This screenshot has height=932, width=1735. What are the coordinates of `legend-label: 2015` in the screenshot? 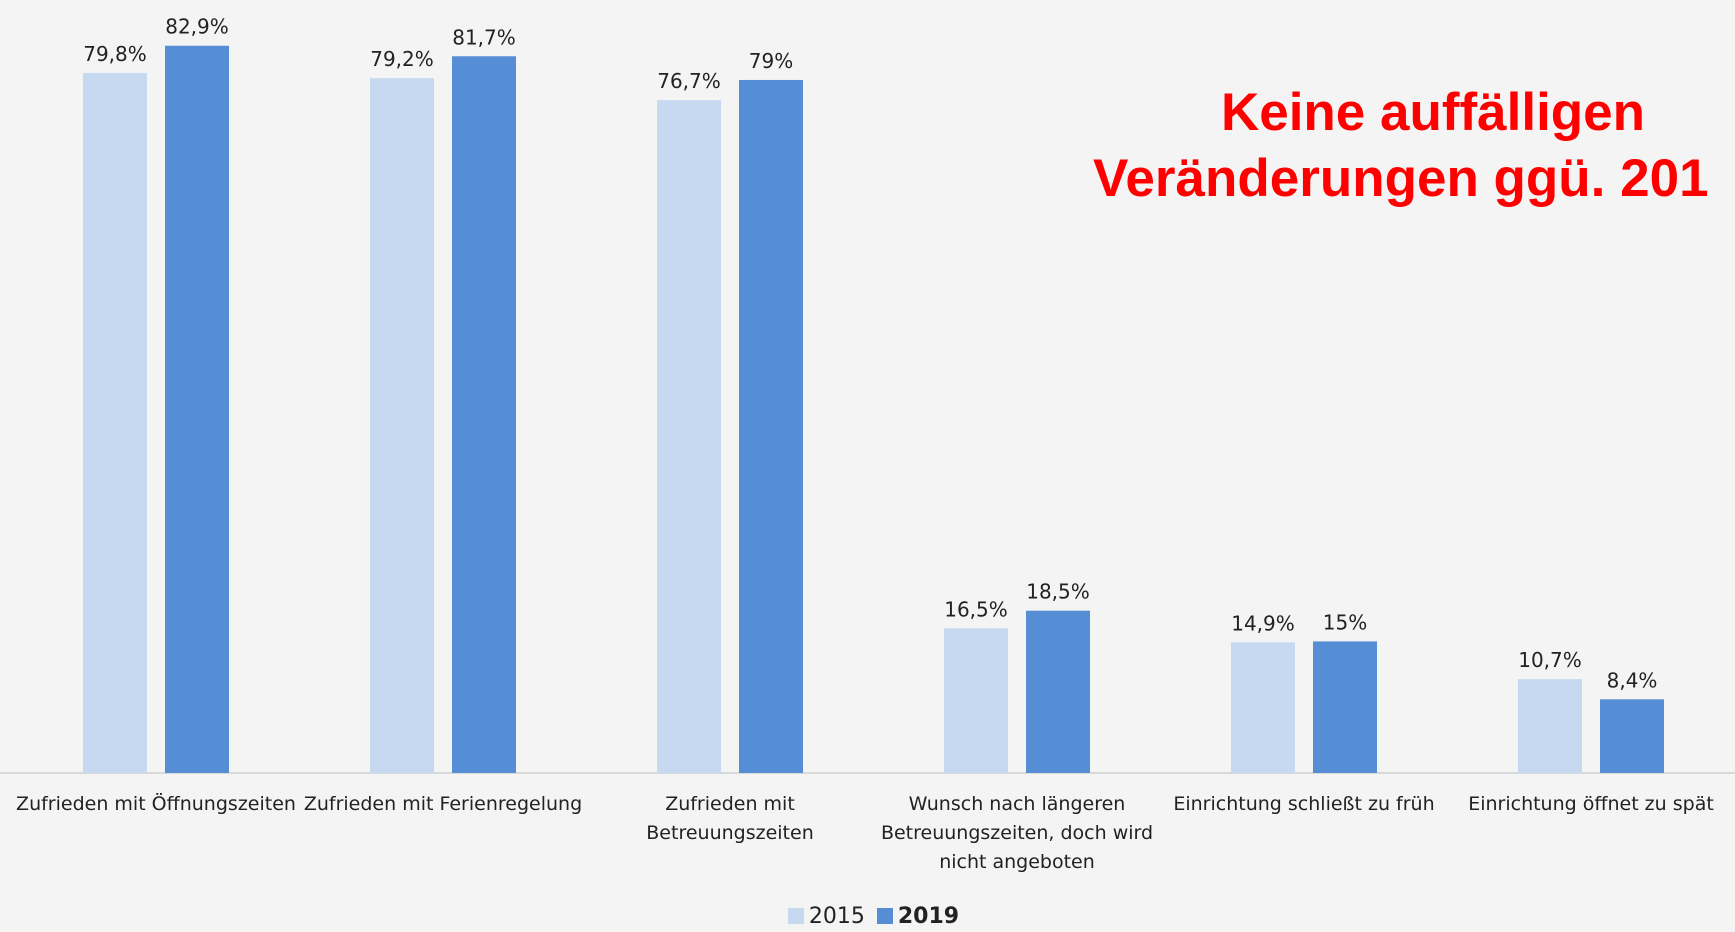 It's located at (836, 916).